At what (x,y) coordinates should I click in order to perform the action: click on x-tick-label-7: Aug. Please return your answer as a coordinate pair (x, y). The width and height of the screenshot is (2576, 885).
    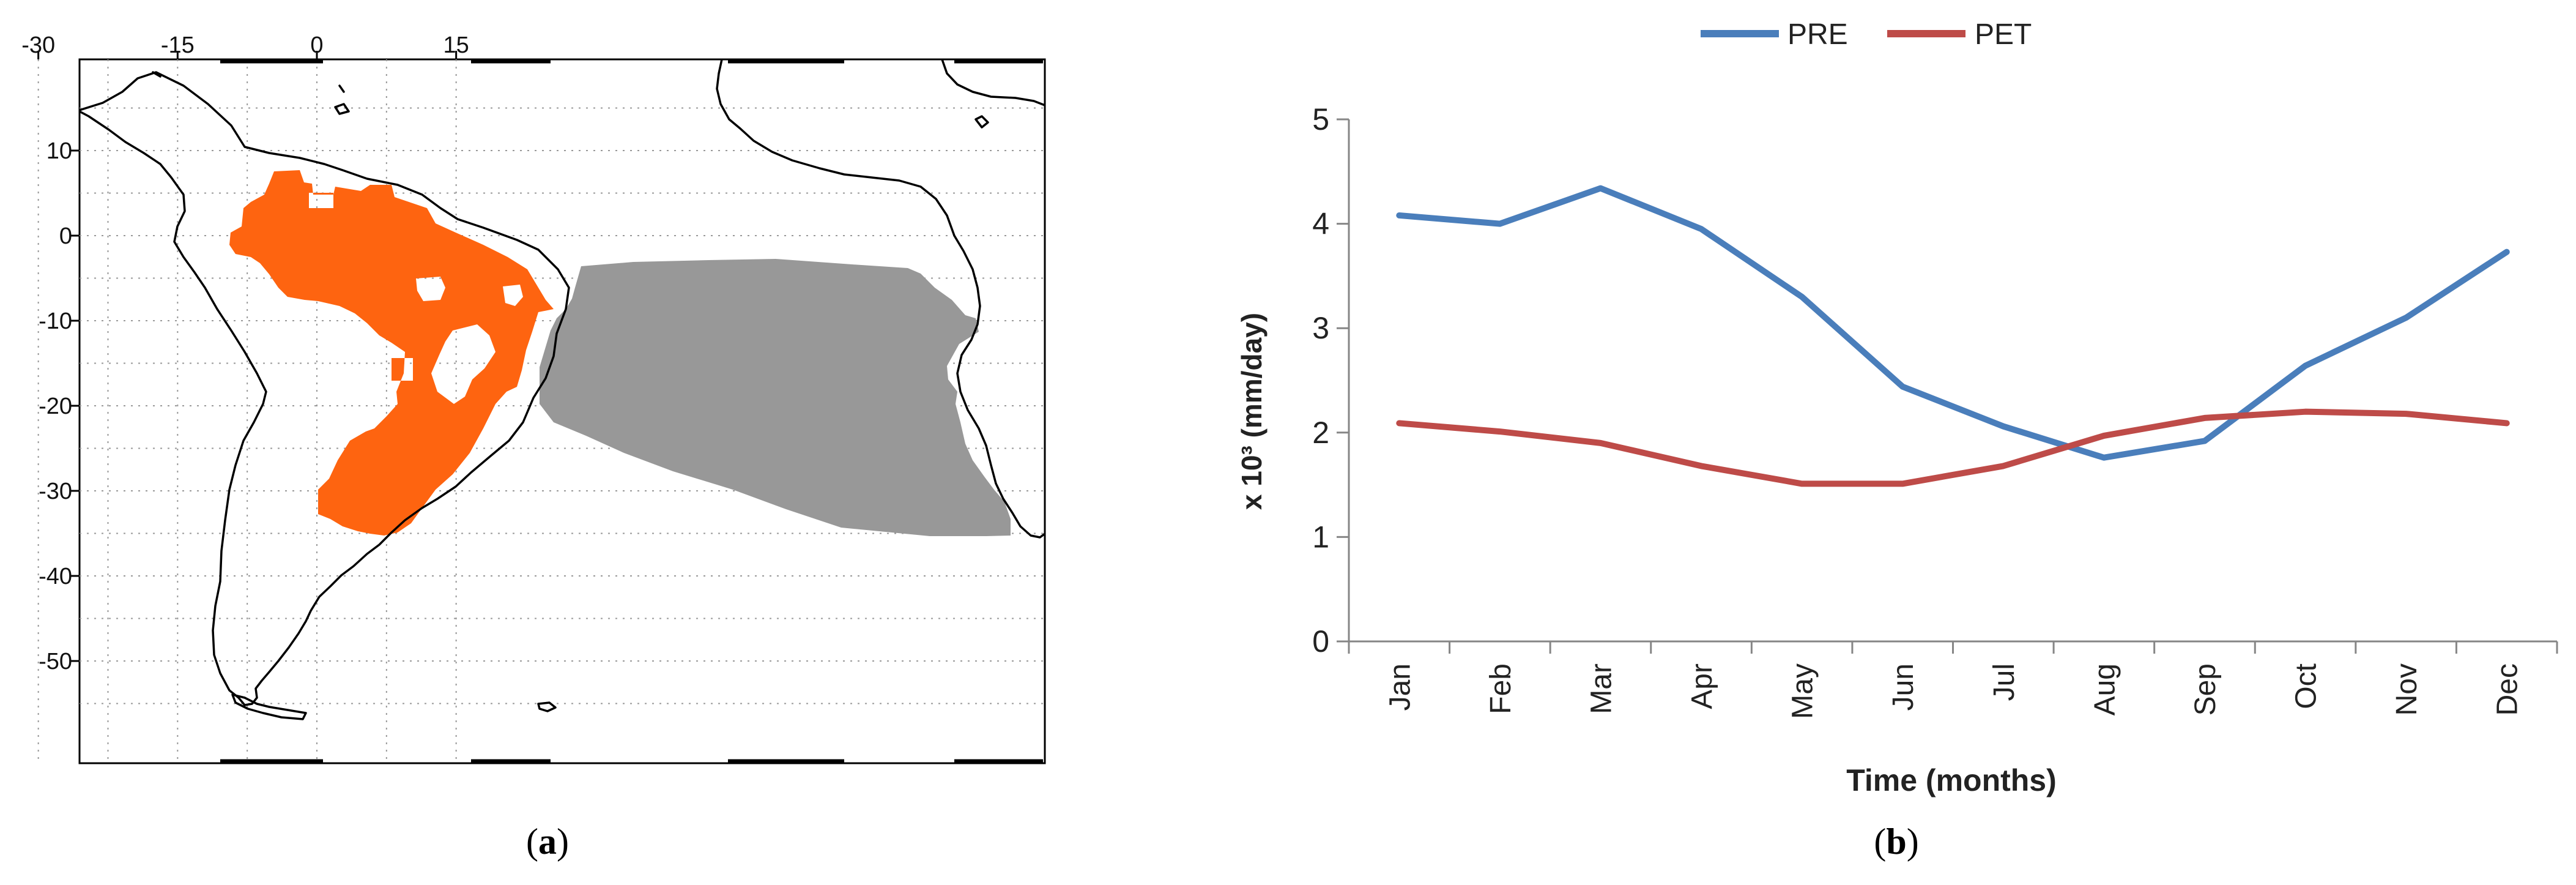
    Looking at the image, I should click on (2104, 689).